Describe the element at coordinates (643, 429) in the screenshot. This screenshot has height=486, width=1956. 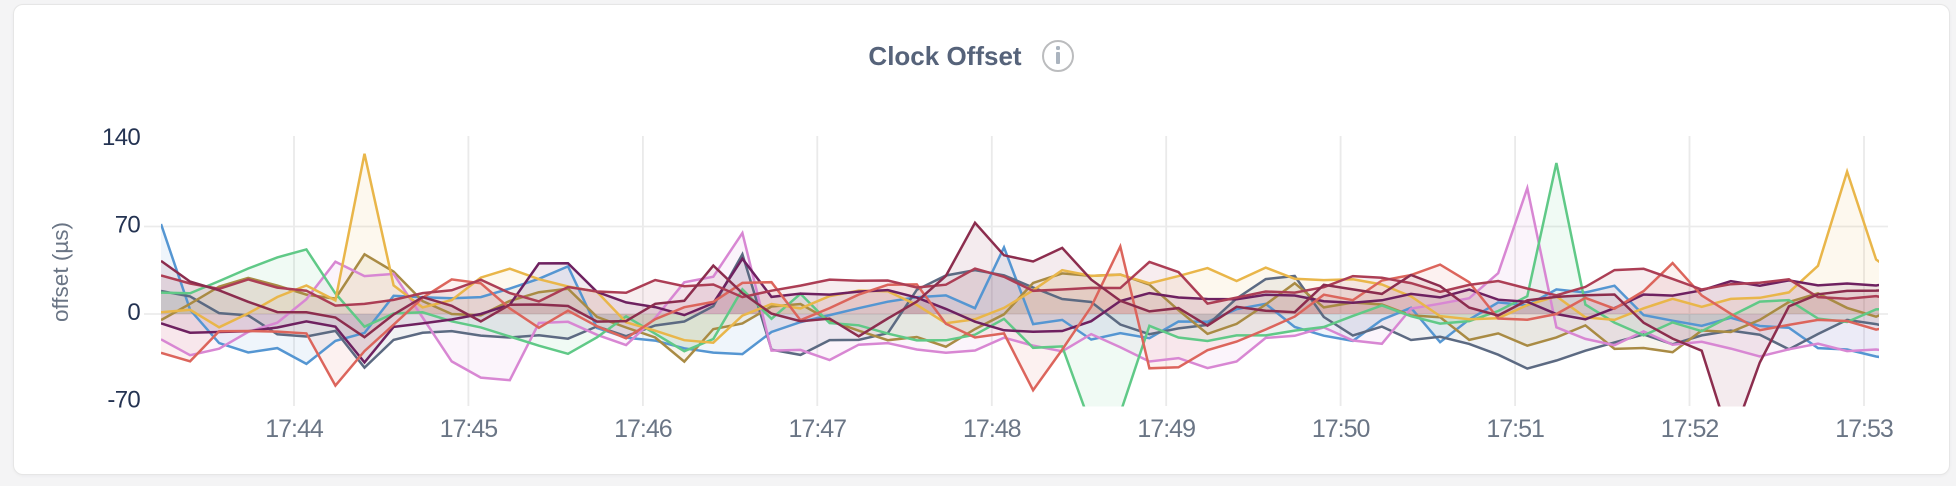
I see `svg-text: 17:46` at that location.